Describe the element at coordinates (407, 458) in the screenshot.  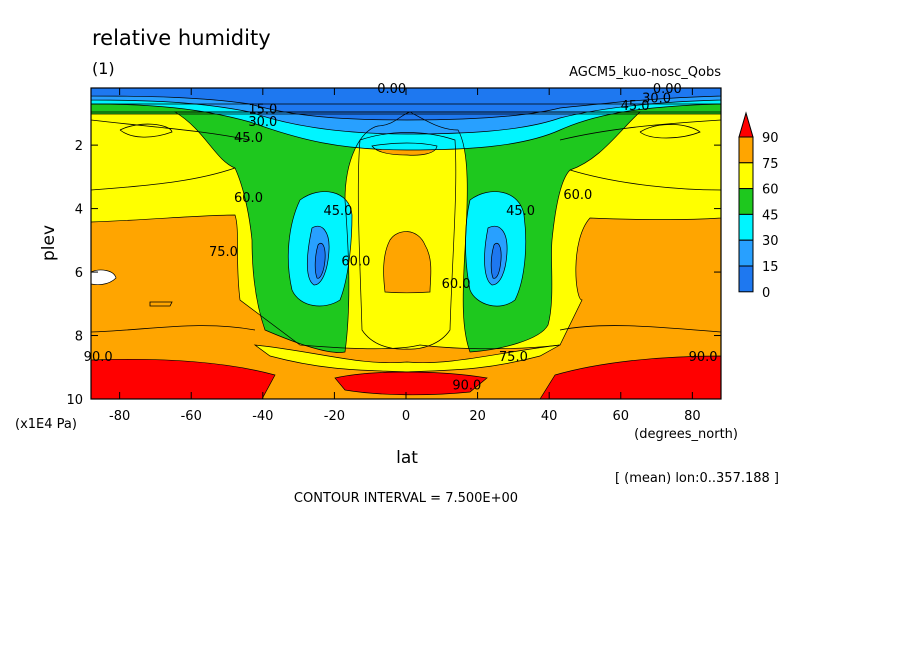
I see `x-axis-label: lat` at that location.